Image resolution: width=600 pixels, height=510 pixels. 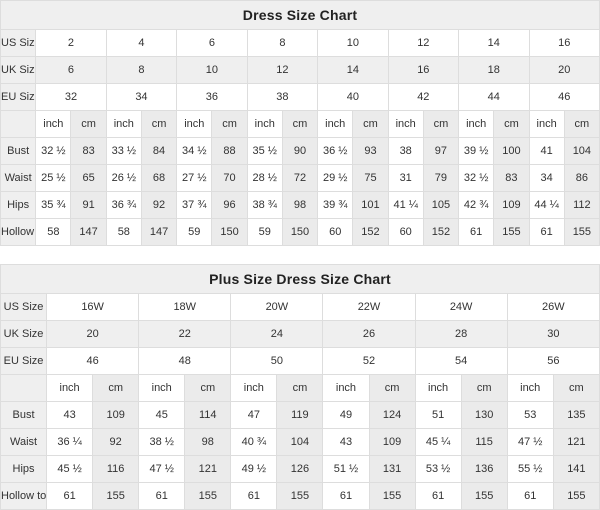 I want to click on size-row: US Size246810121416, so click(x=300, y=43).